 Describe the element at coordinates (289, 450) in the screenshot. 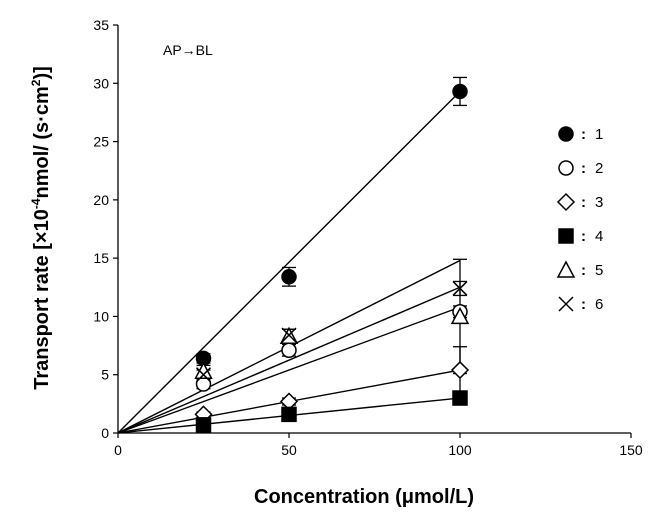

I see `x-tick-label: 50` at that location.